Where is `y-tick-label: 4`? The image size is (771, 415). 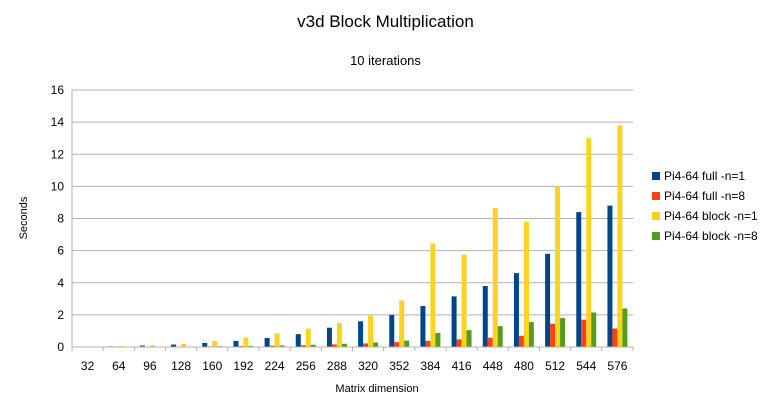 y-tick-label: 4 is located at coordinates (60, 283).